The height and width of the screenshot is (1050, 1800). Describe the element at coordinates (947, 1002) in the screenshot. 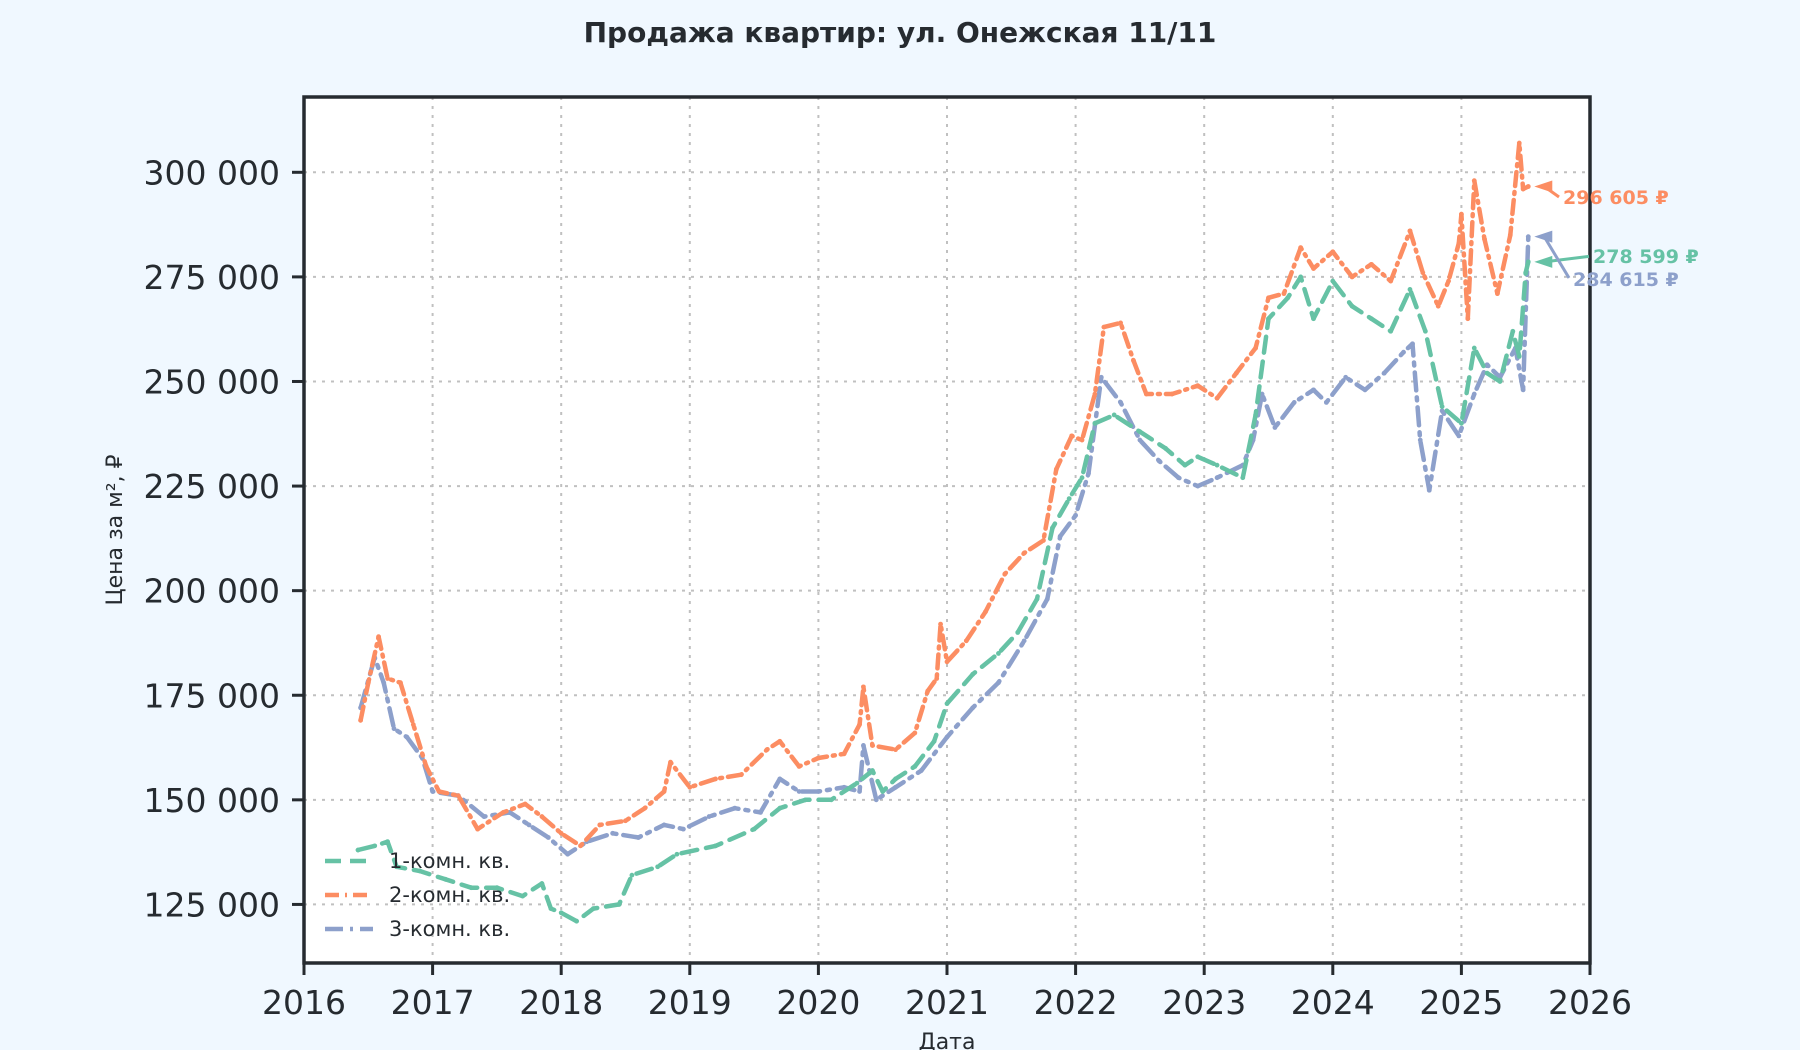

I see `x-tick-label: 2021` at that location.